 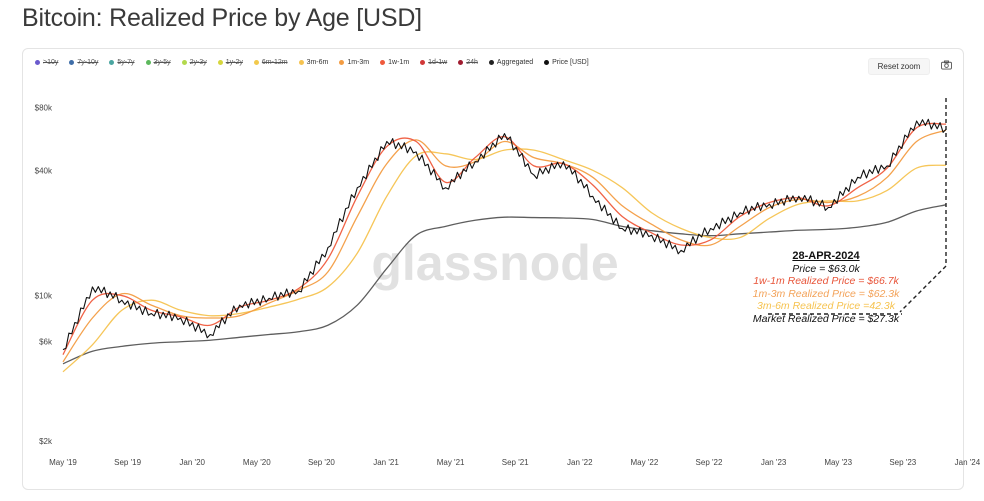 I want to click on legend-item-7y-10y: 7y-10y, so click(x=83, y=62).